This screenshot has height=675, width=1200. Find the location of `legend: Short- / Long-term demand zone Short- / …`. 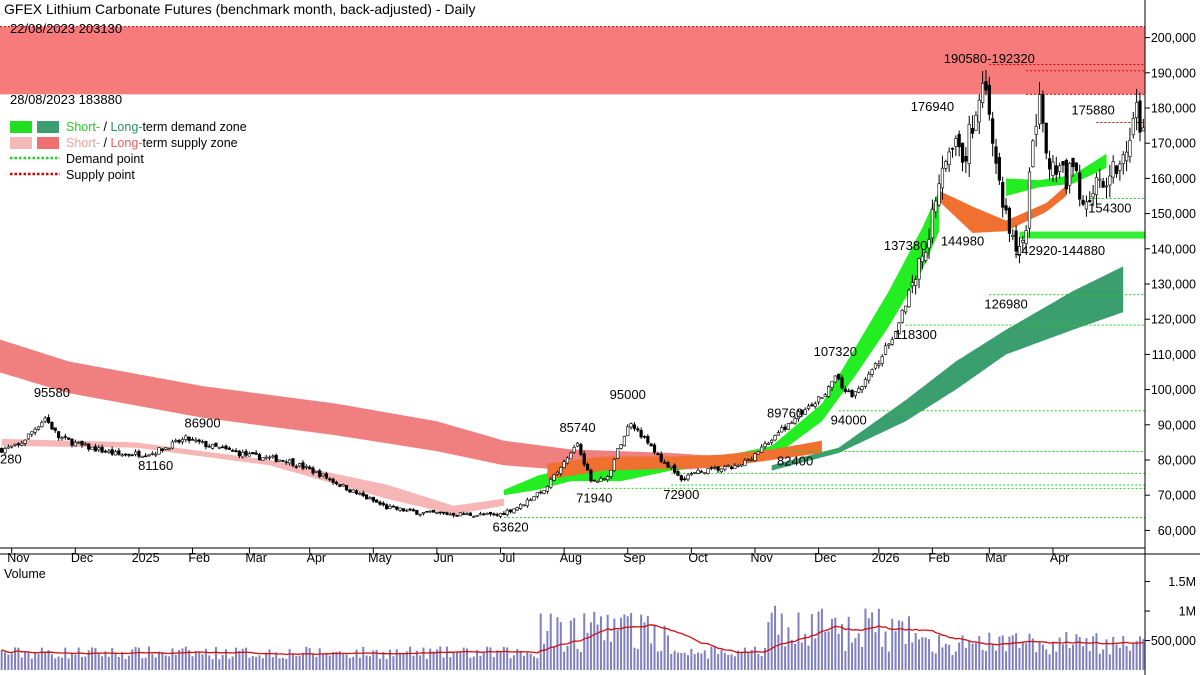

legend: Short- / Long-term demand zone Short- / … is located at coordinates (128, 151).